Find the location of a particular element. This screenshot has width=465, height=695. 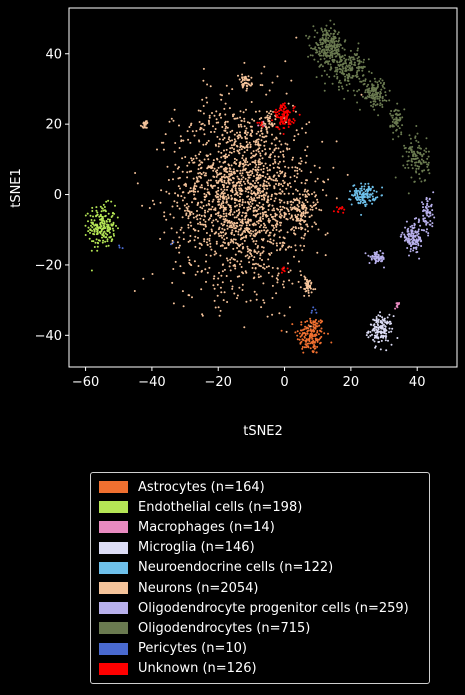

series-2-points is located at coordinates (329, 215).